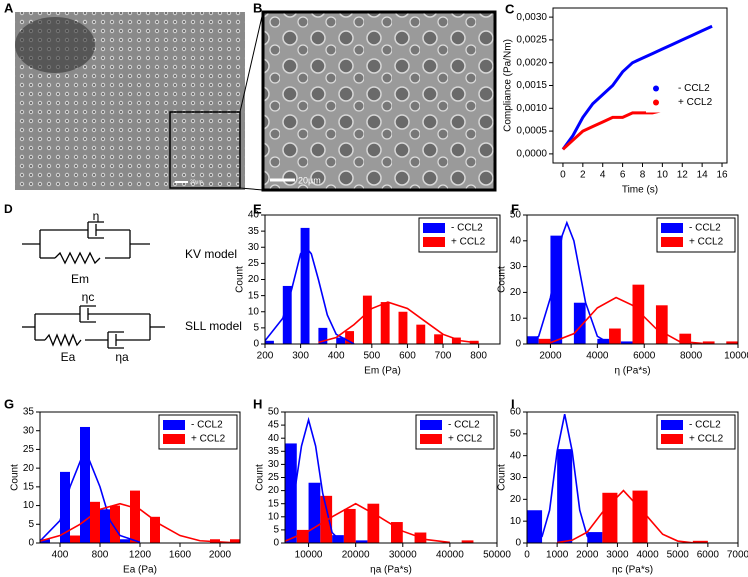  What do you see at coordinates (640, 190) in the screenshot?
I see `x-axis-label: Time (s)` at bounding box center [640, 190].